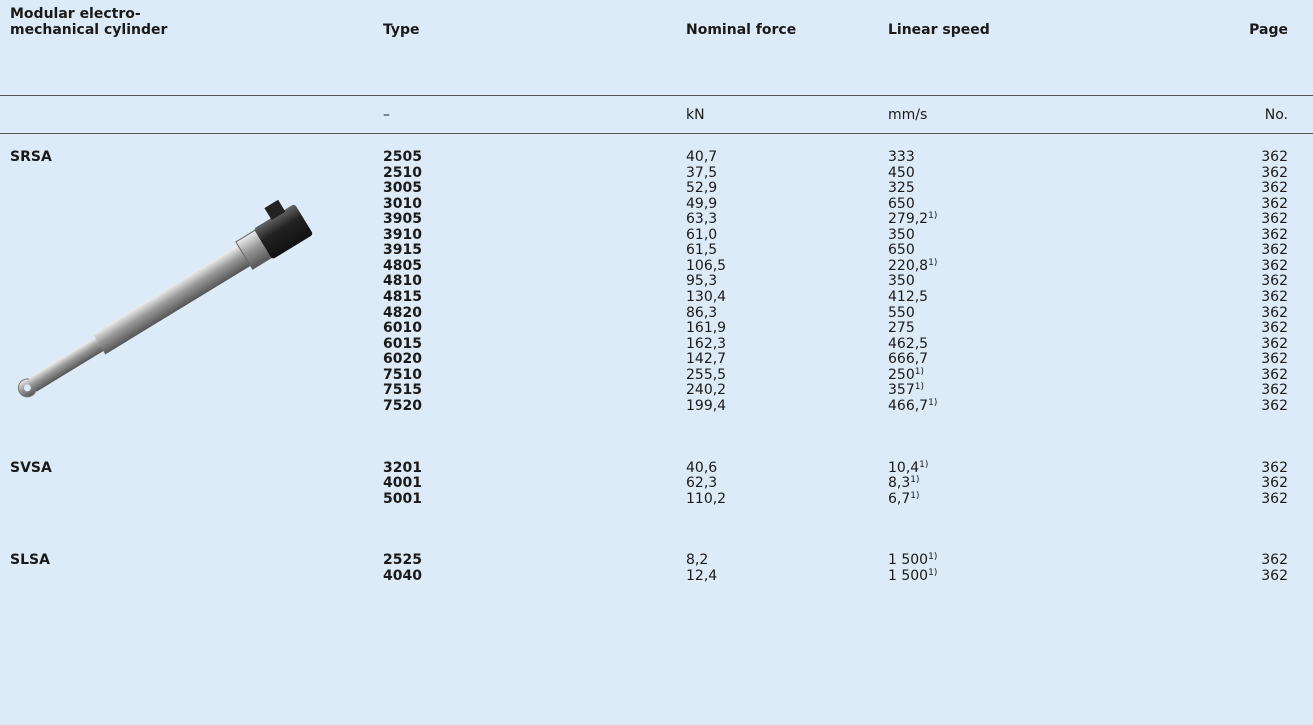  I want to click on type: 3201, so click(402, 467).